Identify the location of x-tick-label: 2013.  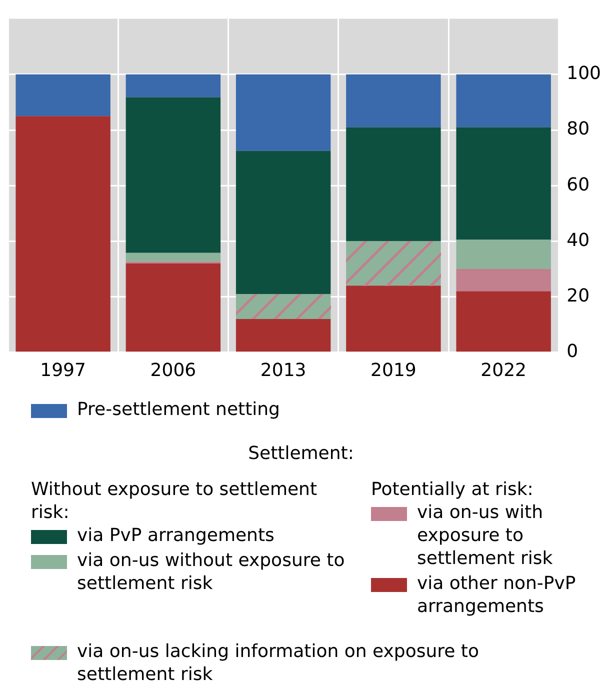
(283, 370).